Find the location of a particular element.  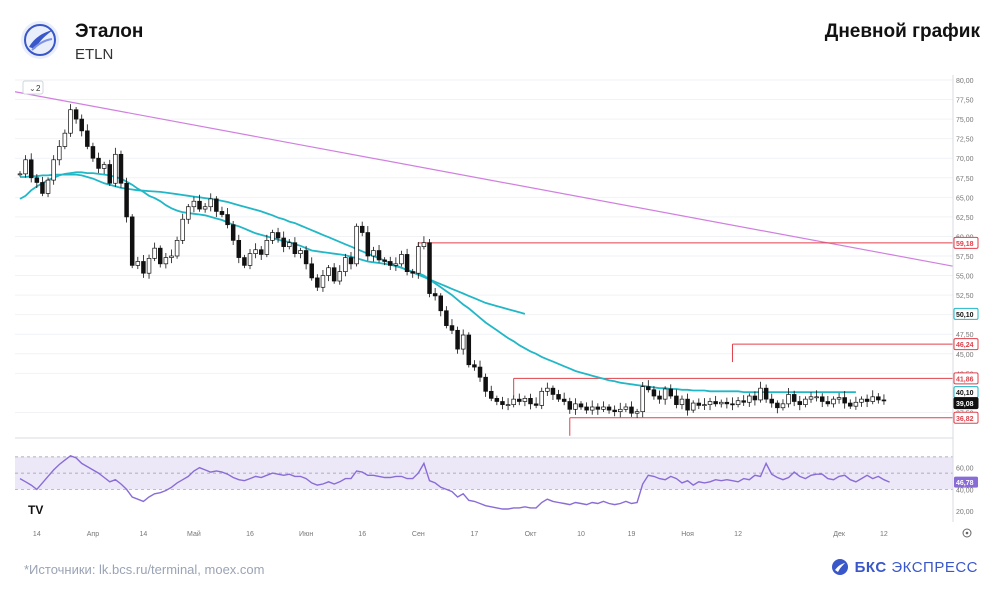

price-tags: 59,18 50,10 46,24 41,86 40,10 39,08 36,82 46,78 is located at coordinates (966, 362).